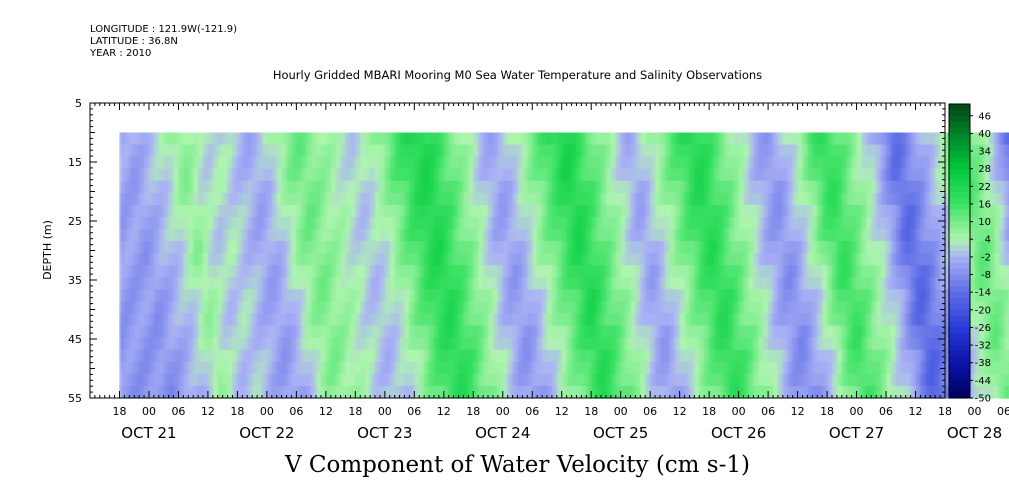  Describe the element at coordinates (959, 207) in the screenshot. I see `colorbar-band` at that location.